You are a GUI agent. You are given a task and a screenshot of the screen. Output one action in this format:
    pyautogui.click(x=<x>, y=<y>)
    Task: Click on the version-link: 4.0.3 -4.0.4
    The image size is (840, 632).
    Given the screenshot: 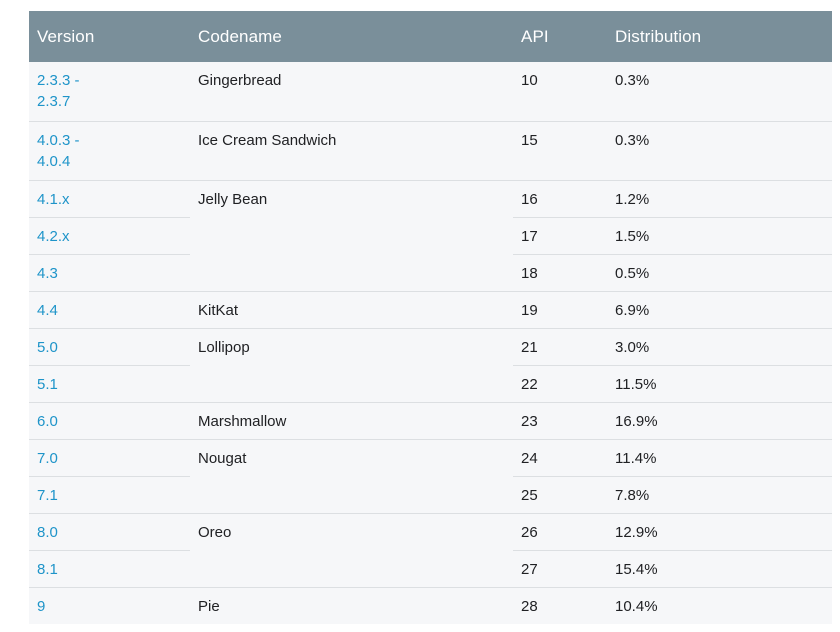 What is the action you would take?
    pyautogui.click(x=58, y=150)
    